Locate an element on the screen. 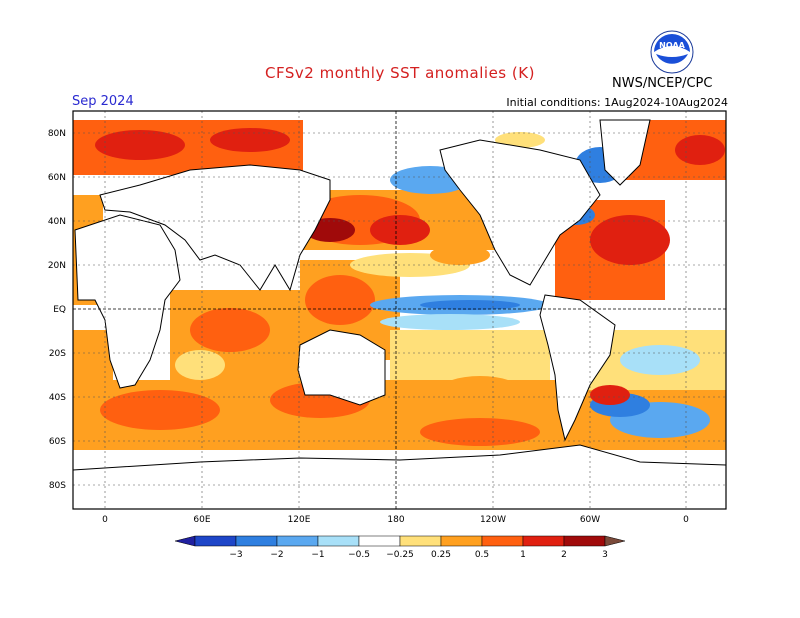  colorbar-label: 0.5 is located at coordinates (482, 555).